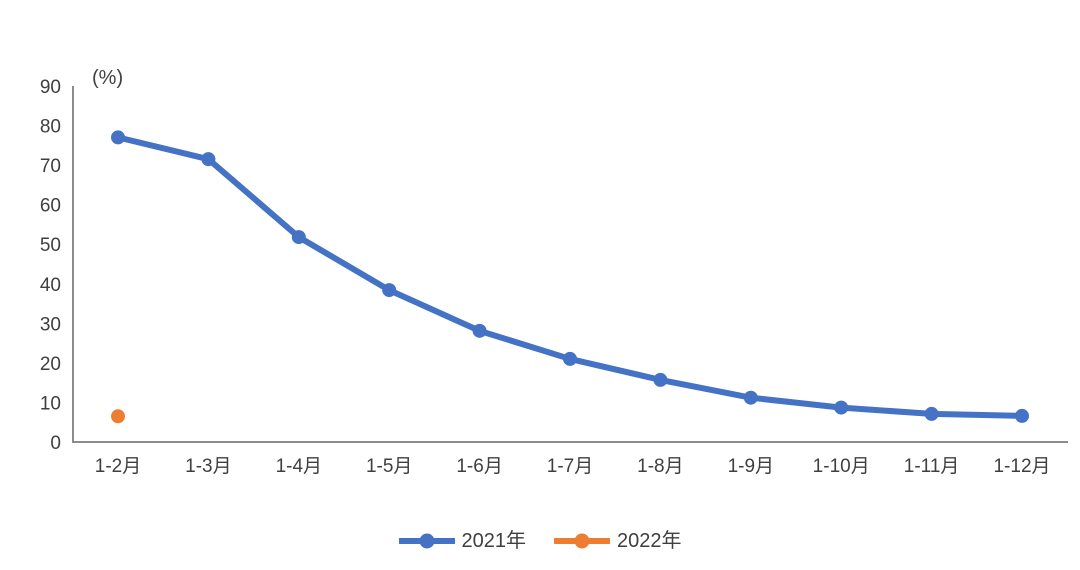 This screenshot has height=570, width=1080. I want to click on data-point-marker-2022年, so click(118, 416).